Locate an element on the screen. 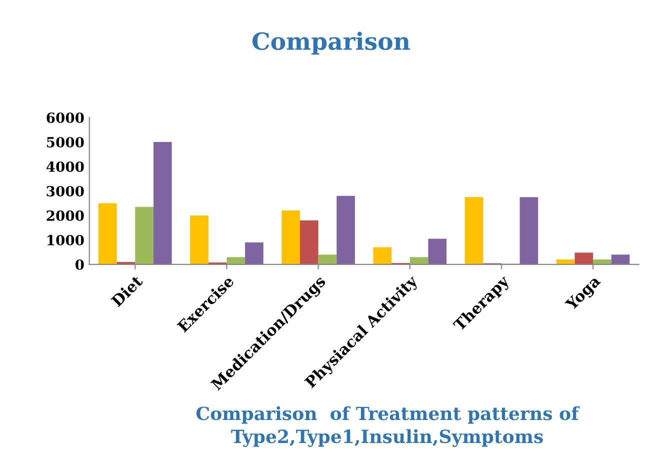 This screenshot has height=452, width=662. y-tick-label: 1000 is located at coordinates (66, 240).